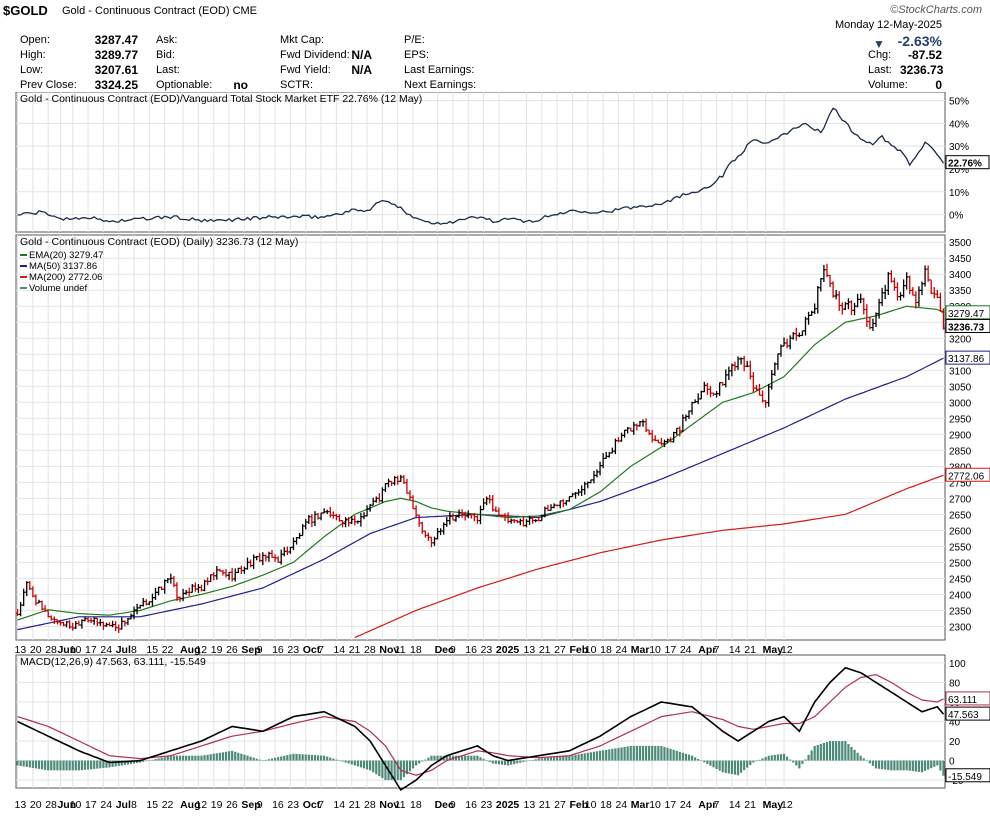 This screenshot has height=817, width=990. Describe the element at coordinates (655, 650) in the screenshot. I see `xaxis-top-label-40: 10` at that location.